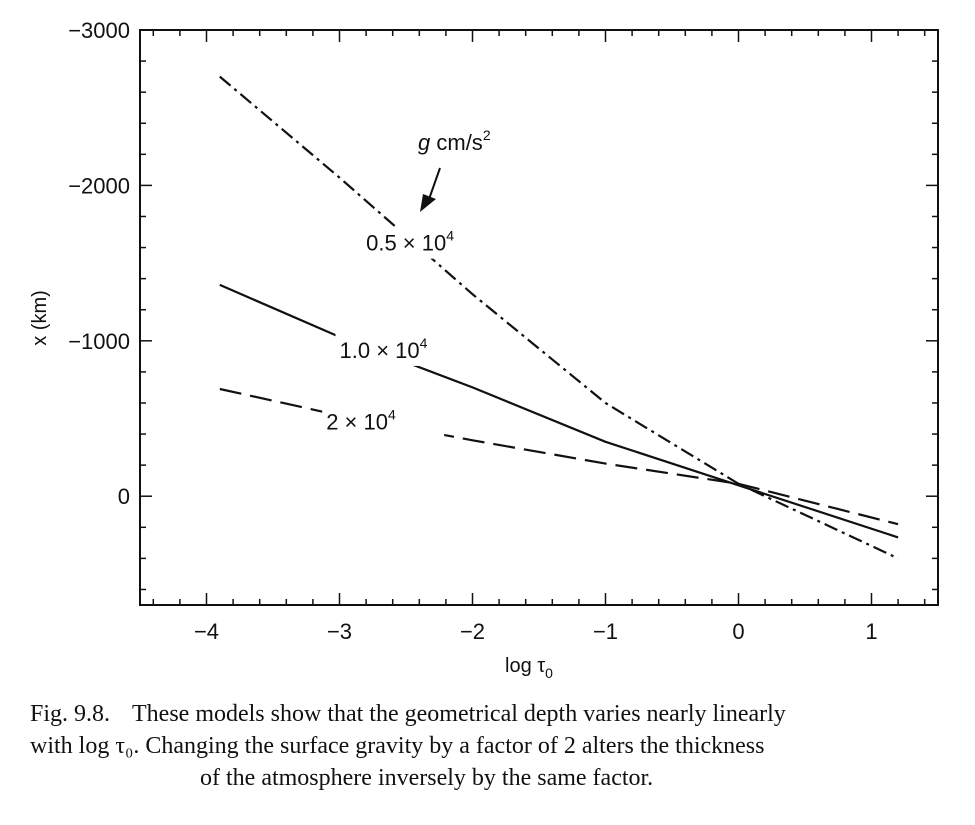  I want to click on gravity-arrow, so click(430, 189).